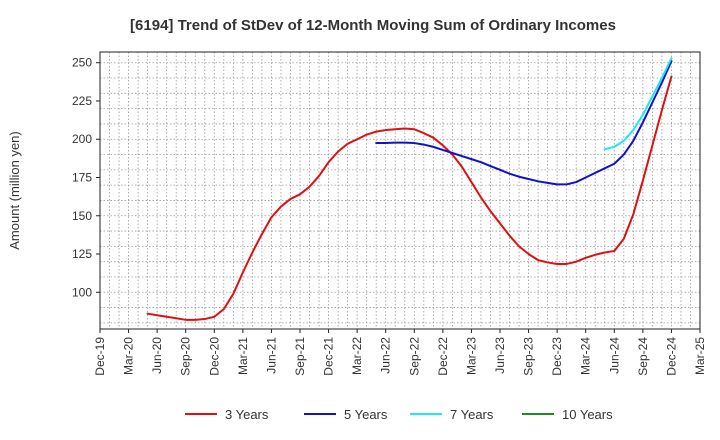 This screenshot has width=720, height=440. I want to click on x-tick-label: Dec-21, so click(329, 356).